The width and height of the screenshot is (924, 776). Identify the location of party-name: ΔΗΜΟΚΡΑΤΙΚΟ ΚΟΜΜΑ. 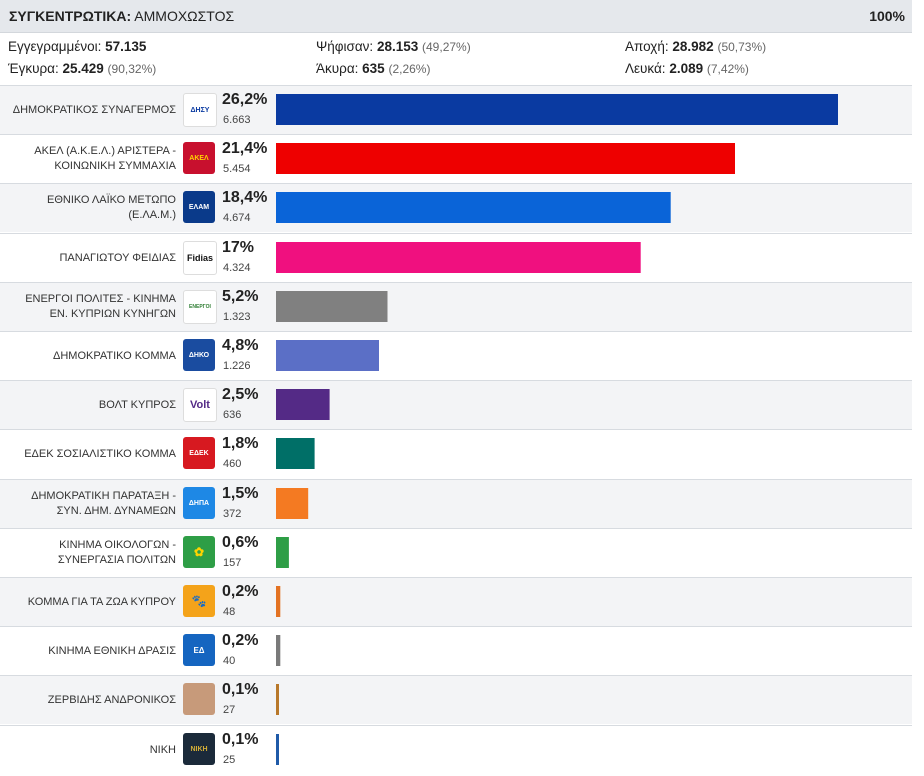
(88, 356).